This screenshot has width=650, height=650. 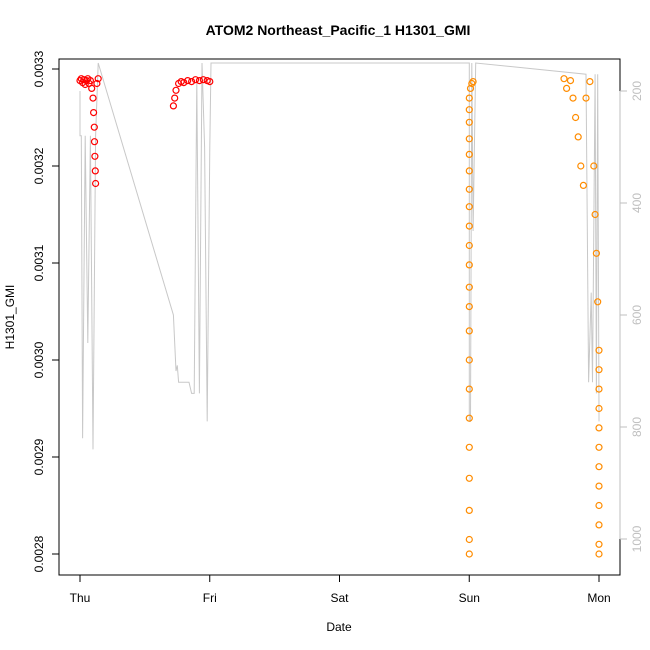 I want to click on x-tick-label: Thu, so click(x=80, y=598).